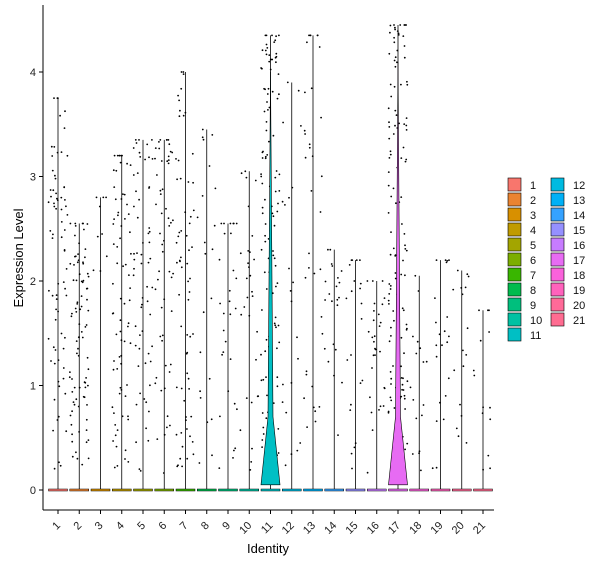  What do you see at coordinates (268, 548) in the screenshot?
I see `x-axis-title: Identity` at bounding box center [268, 548].